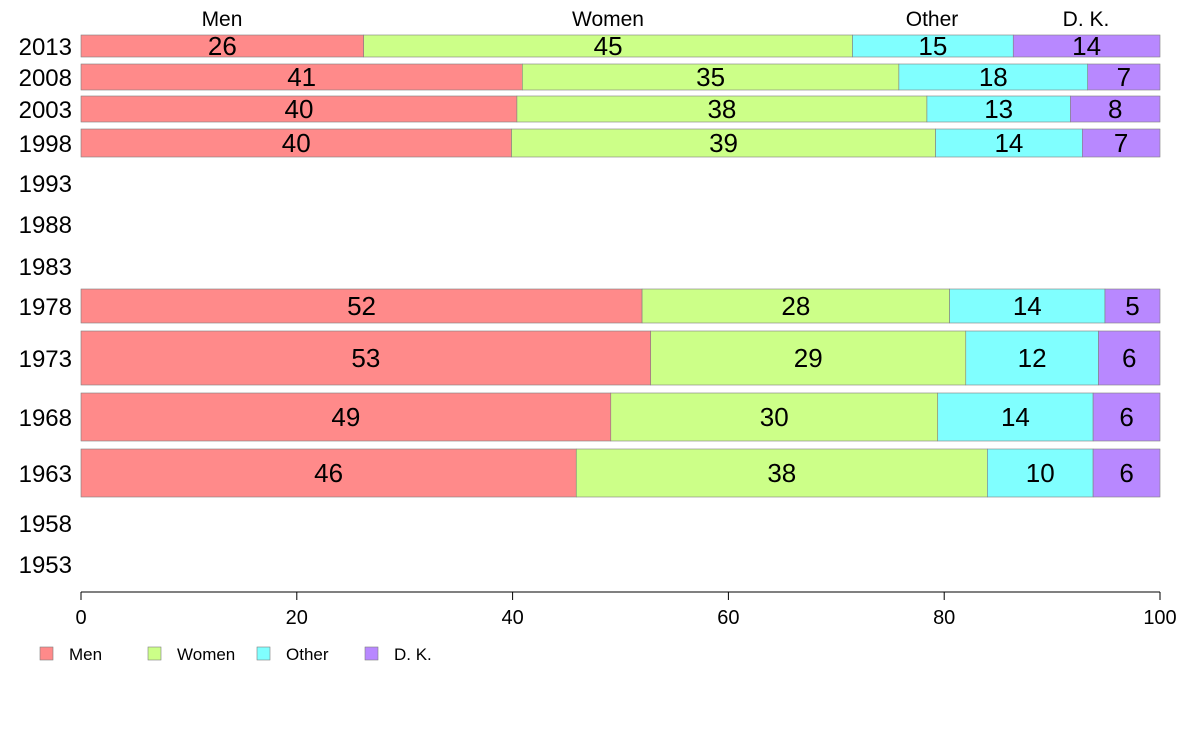 The height and width of the screenshot is (736, 1188). I want to click on x-tick-label-3: 60, so click(728, 618).